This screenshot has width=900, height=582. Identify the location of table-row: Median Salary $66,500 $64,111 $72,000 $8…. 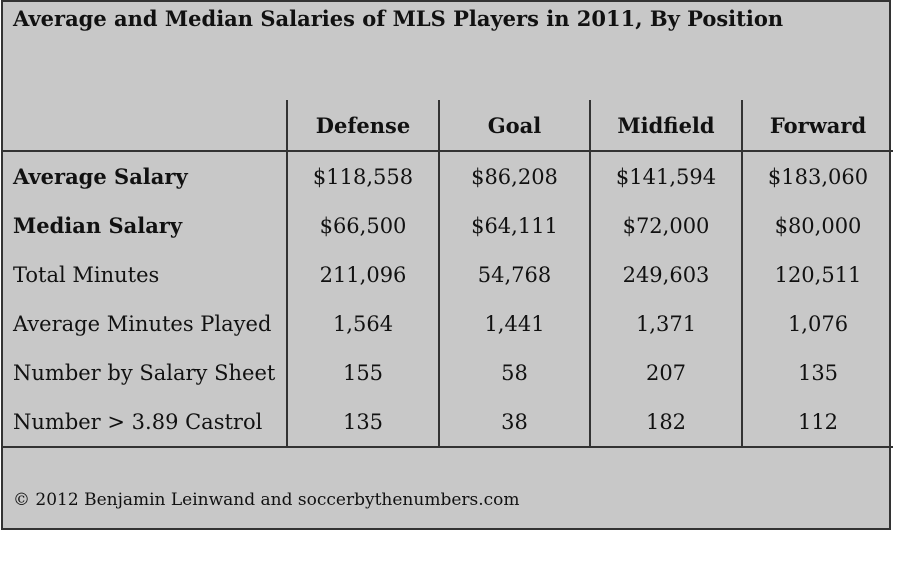
(447, 225).